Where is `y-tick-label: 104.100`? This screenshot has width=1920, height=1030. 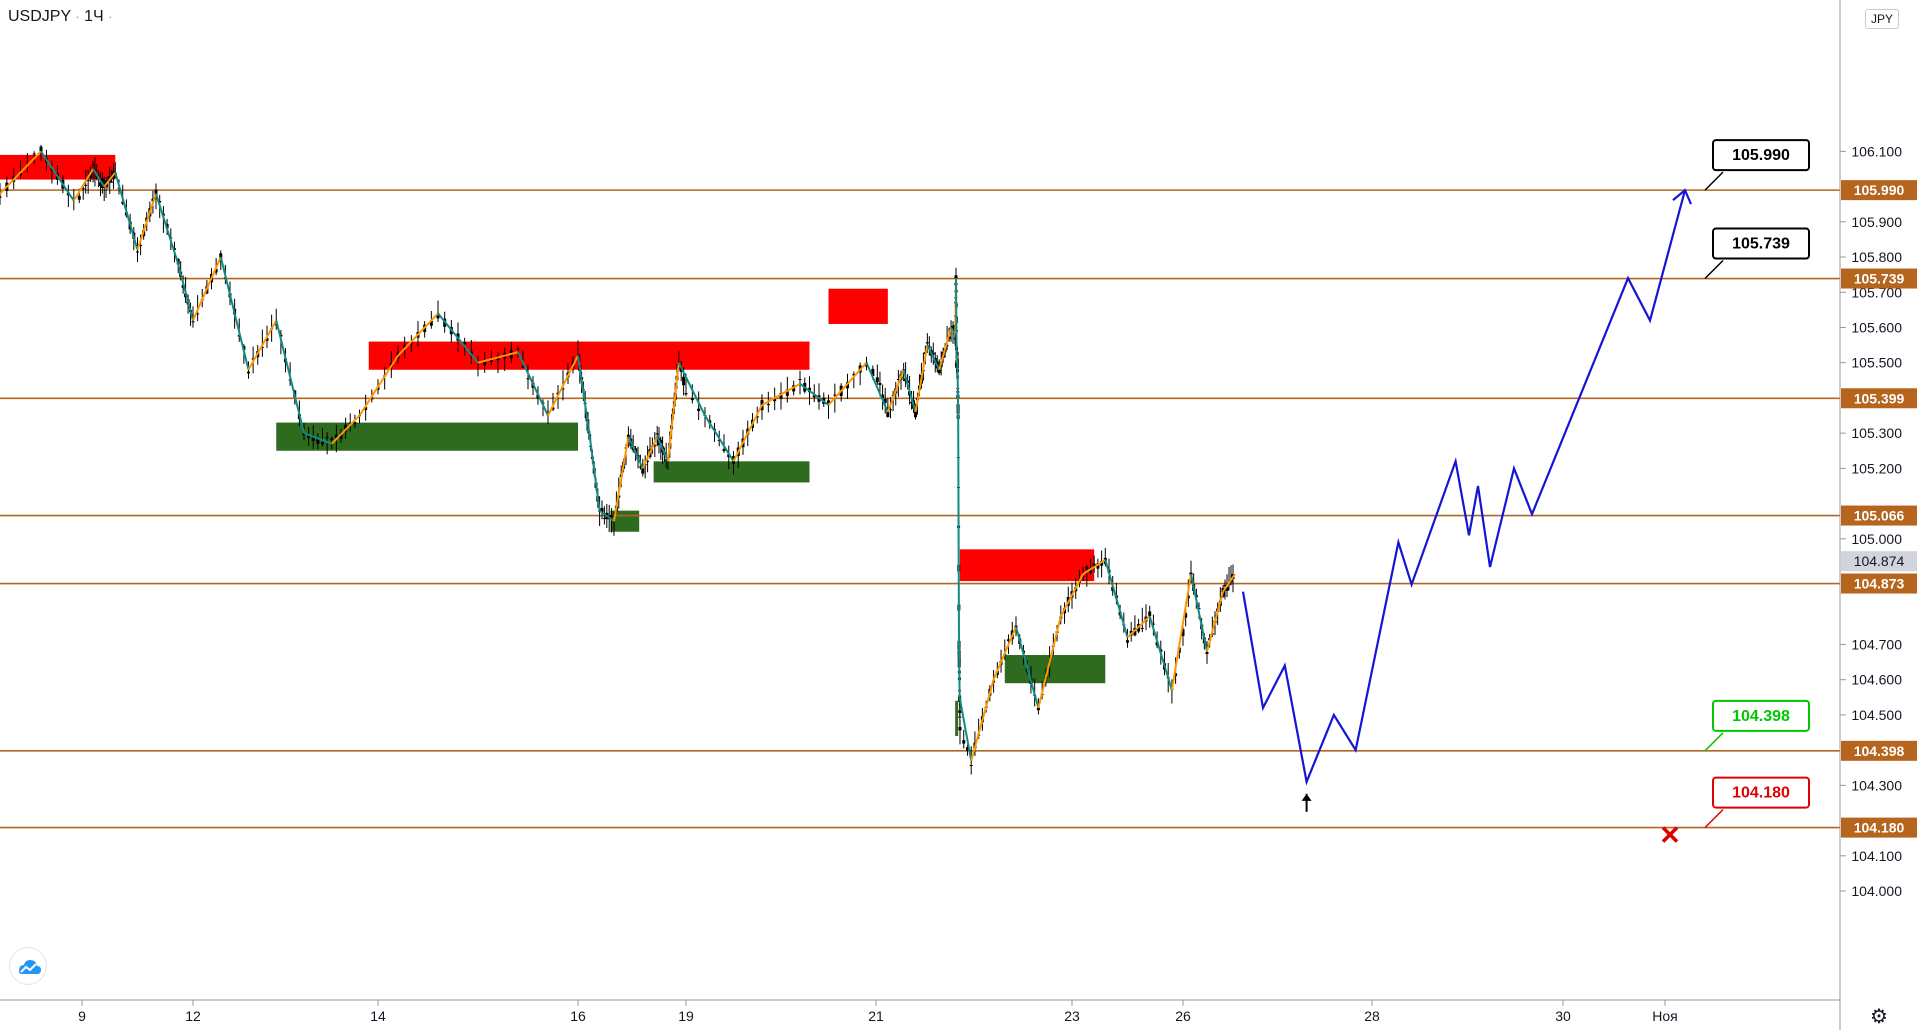
y-tick-label: 104.100 is located at coordinates (1876, 856).